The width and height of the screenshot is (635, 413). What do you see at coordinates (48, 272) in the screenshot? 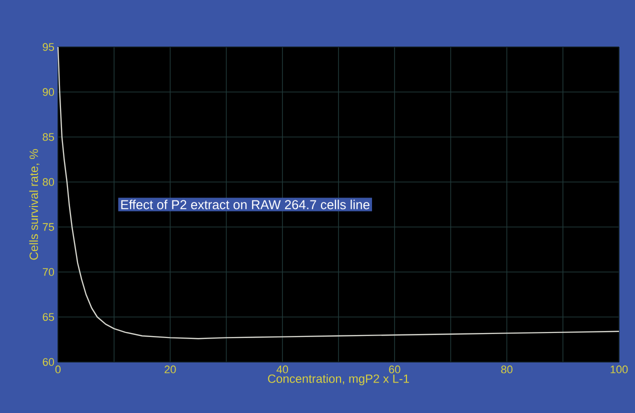
I see `y-tick-label: 70` at bounding box center [48, 272].